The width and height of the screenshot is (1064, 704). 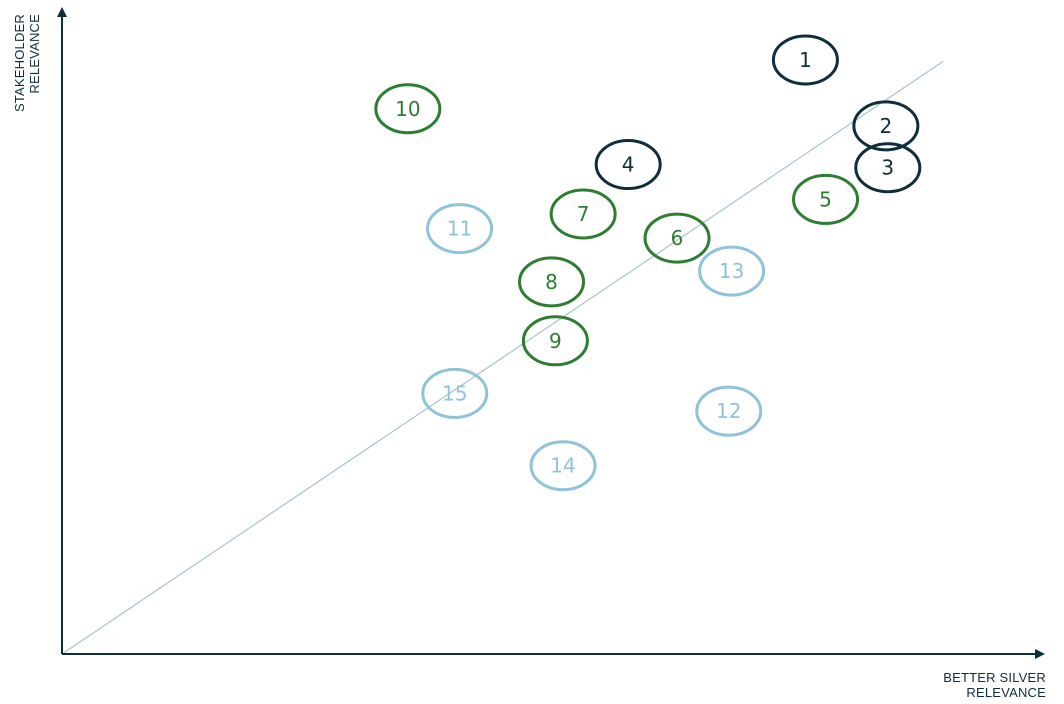 I want to click on point-15: 15, so click(x=455, y=393).